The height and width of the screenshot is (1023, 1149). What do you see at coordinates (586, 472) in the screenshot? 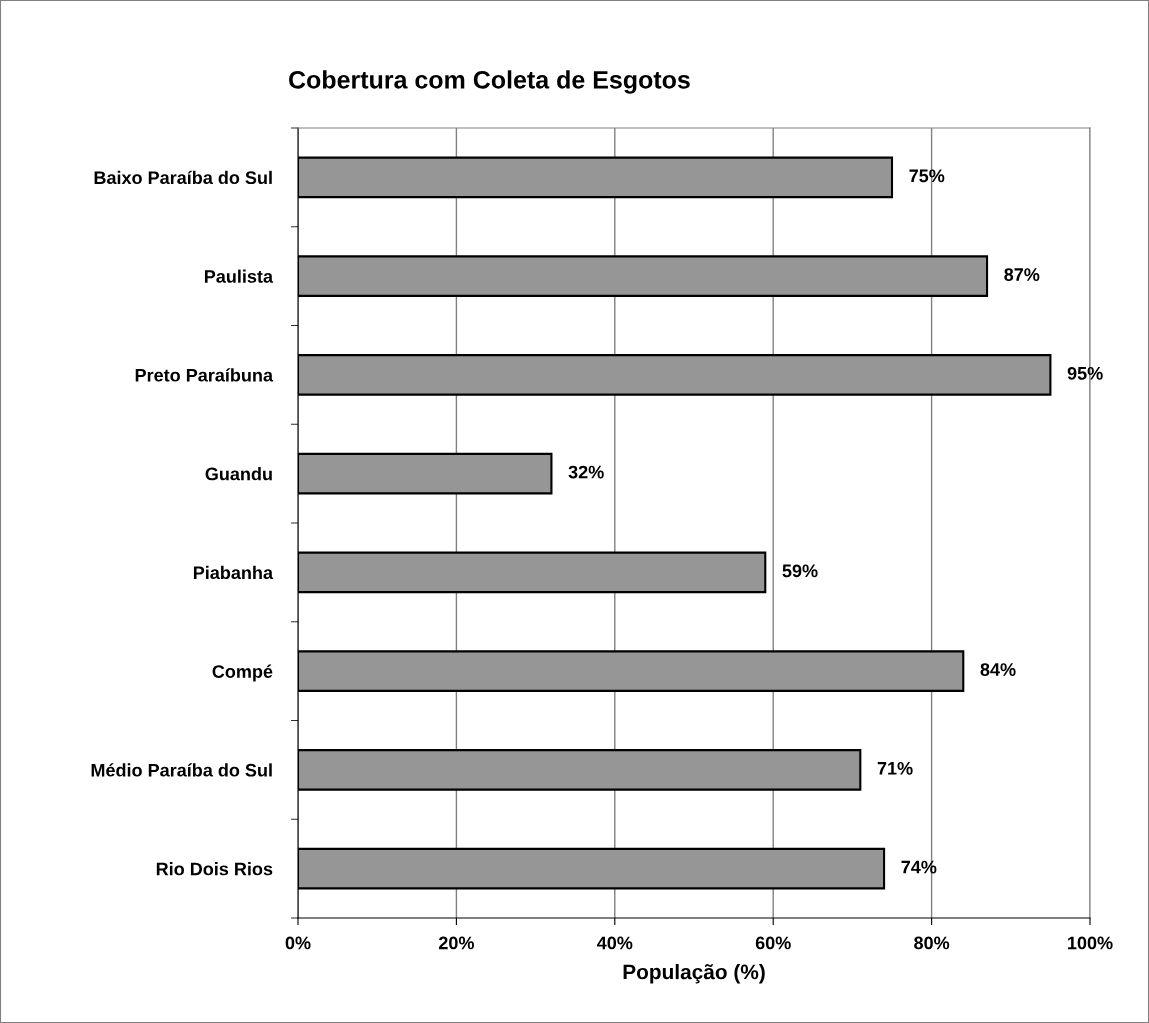
I see `data-label: 32%` at bounding box center [586, 472].